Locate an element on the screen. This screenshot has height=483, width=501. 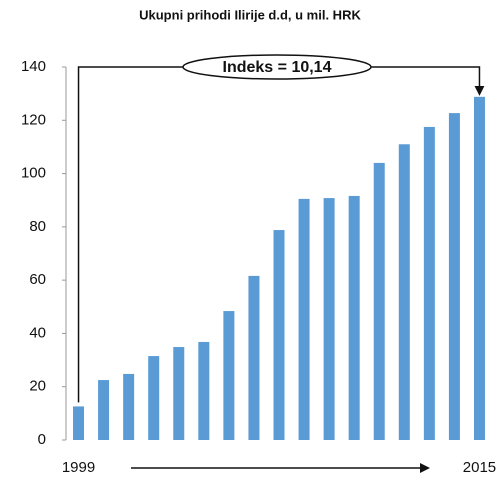
annotation-oval is located at coordinates (277, 67).